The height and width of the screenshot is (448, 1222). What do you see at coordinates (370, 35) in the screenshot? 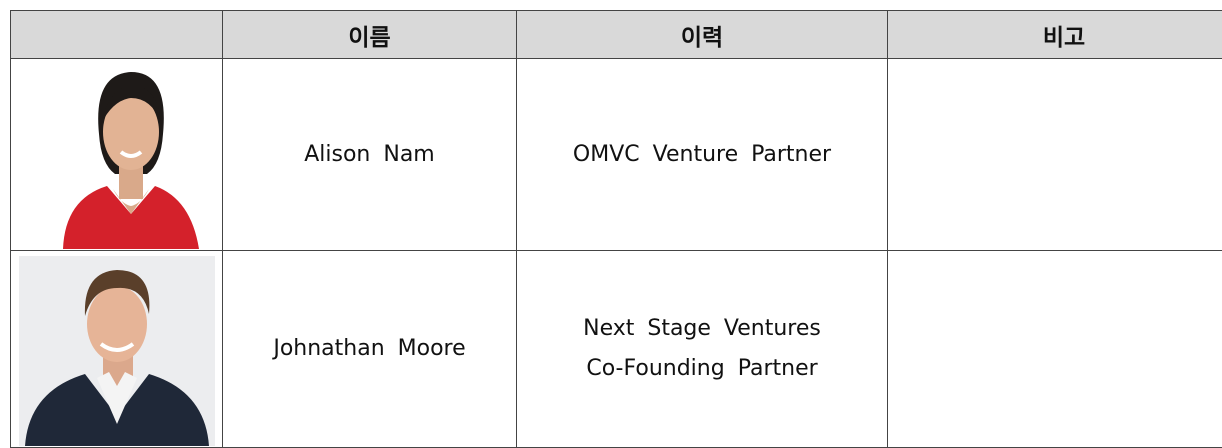
I see `header-name: 이름` at bounding box center [370, 35].